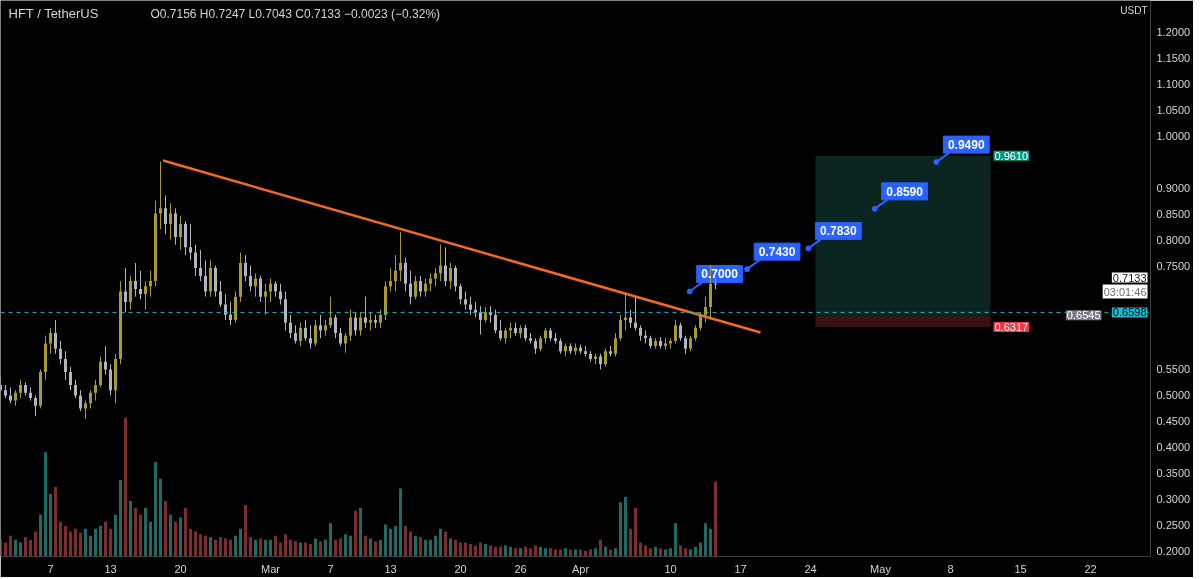  I want to click on x-tick-label: 15, so click(1020, 568).